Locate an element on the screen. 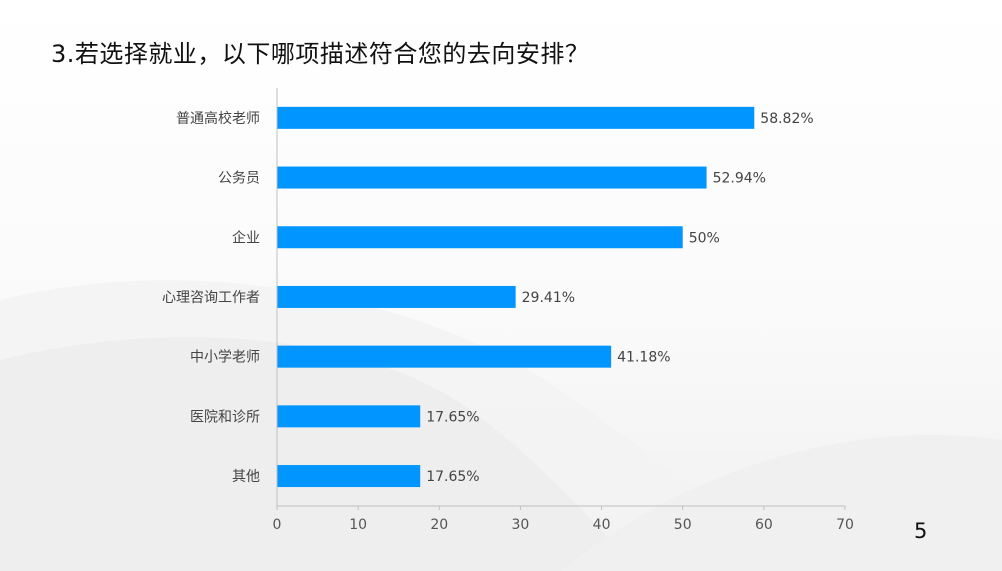 The image size is (1002, 571). x-axis-ticks: 0 10 20 30 40 50 60 70 is located at coordinates (563, 519).